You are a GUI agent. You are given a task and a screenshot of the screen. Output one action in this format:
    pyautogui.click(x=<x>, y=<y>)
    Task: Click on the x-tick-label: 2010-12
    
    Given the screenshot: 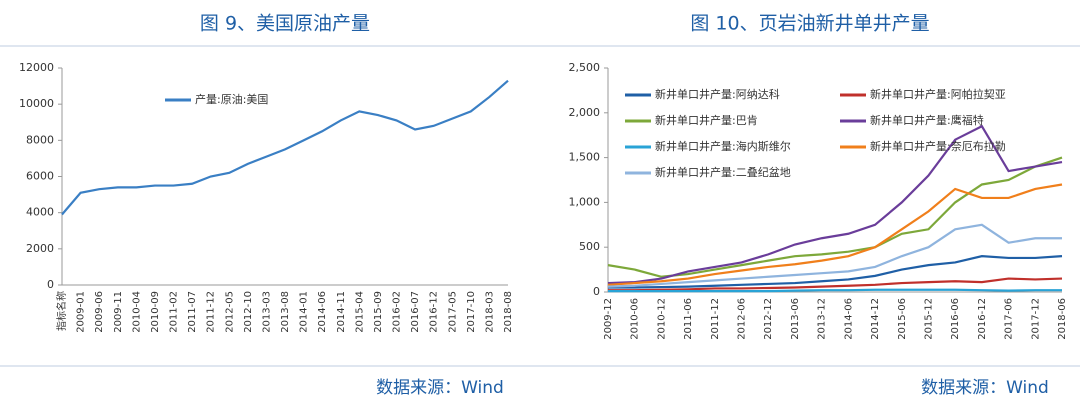 What is the action you would take?
    pyautogui.click(x=661, y=319)
    